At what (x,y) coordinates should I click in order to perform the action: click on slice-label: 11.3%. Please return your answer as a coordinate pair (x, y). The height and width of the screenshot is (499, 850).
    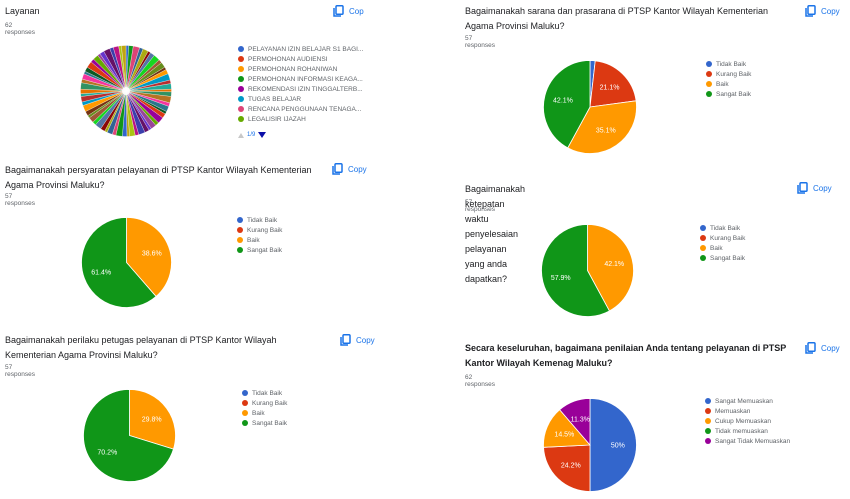
    Looking at the image, I should click on (580, 419).